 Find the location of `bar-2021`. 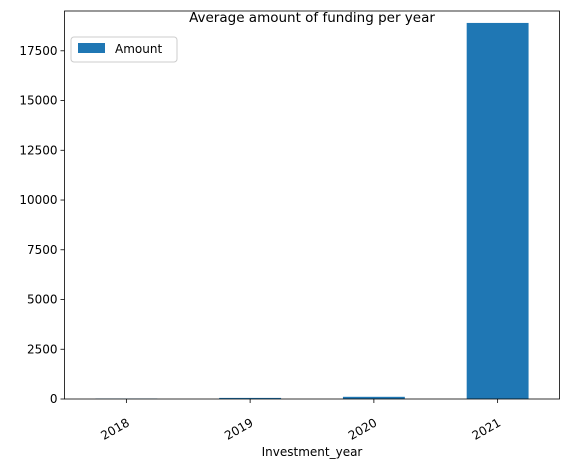

bar-2021 is located at coordinates (497, 210).